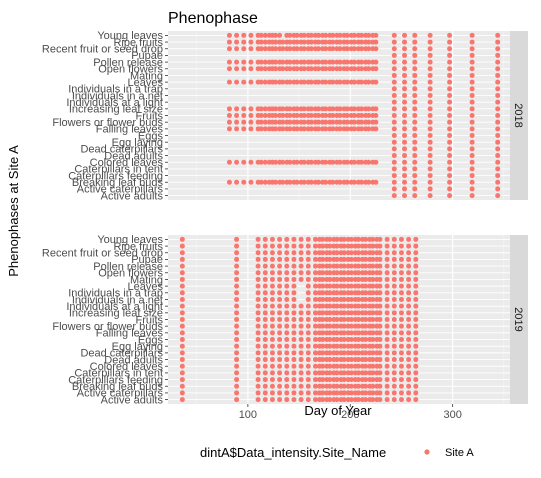 Image resolution: width=541 pixels, height=478 pixels. I want to click on y-tick-label: Pollen release, so click(128, 63).